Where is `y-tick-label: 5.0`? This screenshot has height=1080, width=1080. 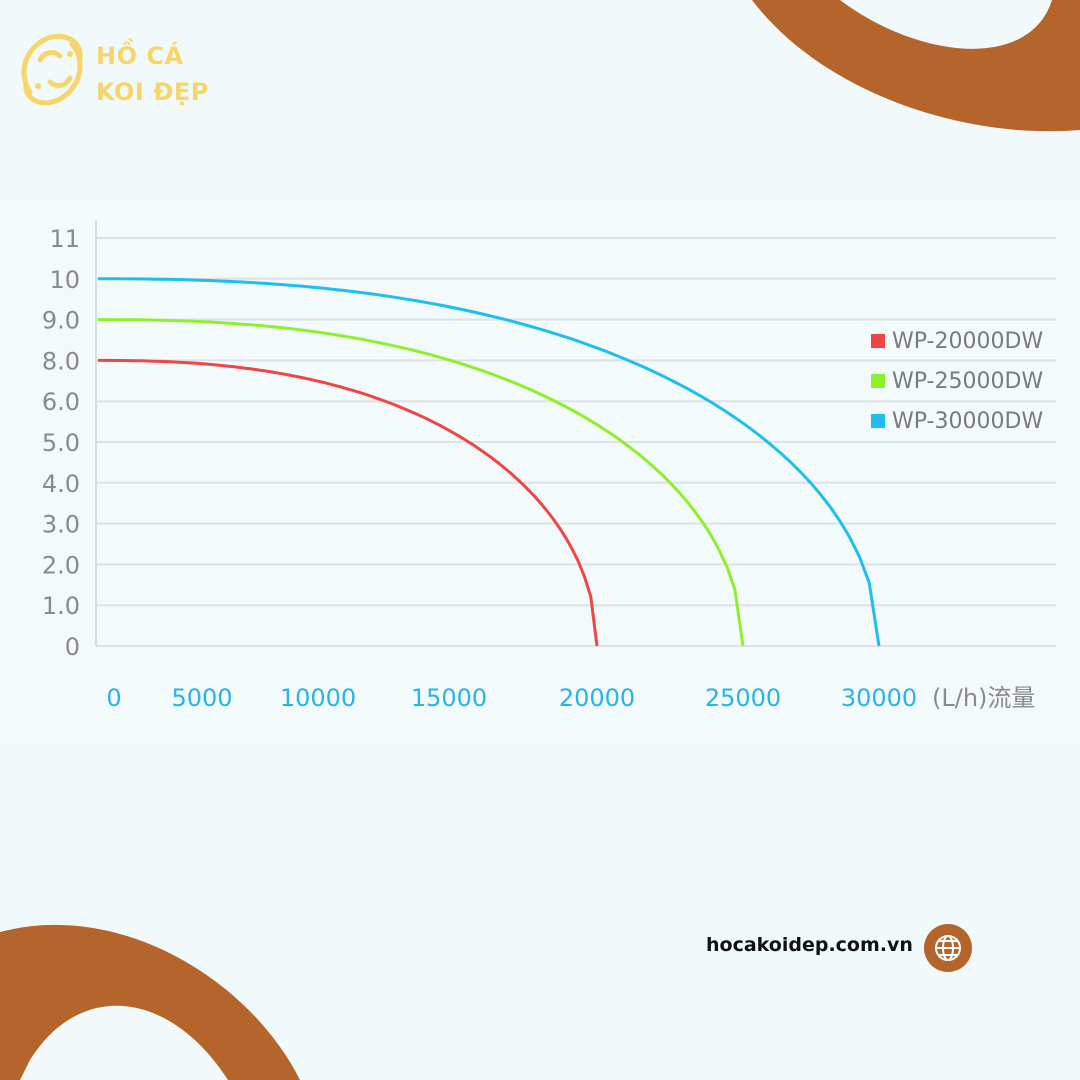
y-tick-label: 5.0 is located at coordinates (61, 443).